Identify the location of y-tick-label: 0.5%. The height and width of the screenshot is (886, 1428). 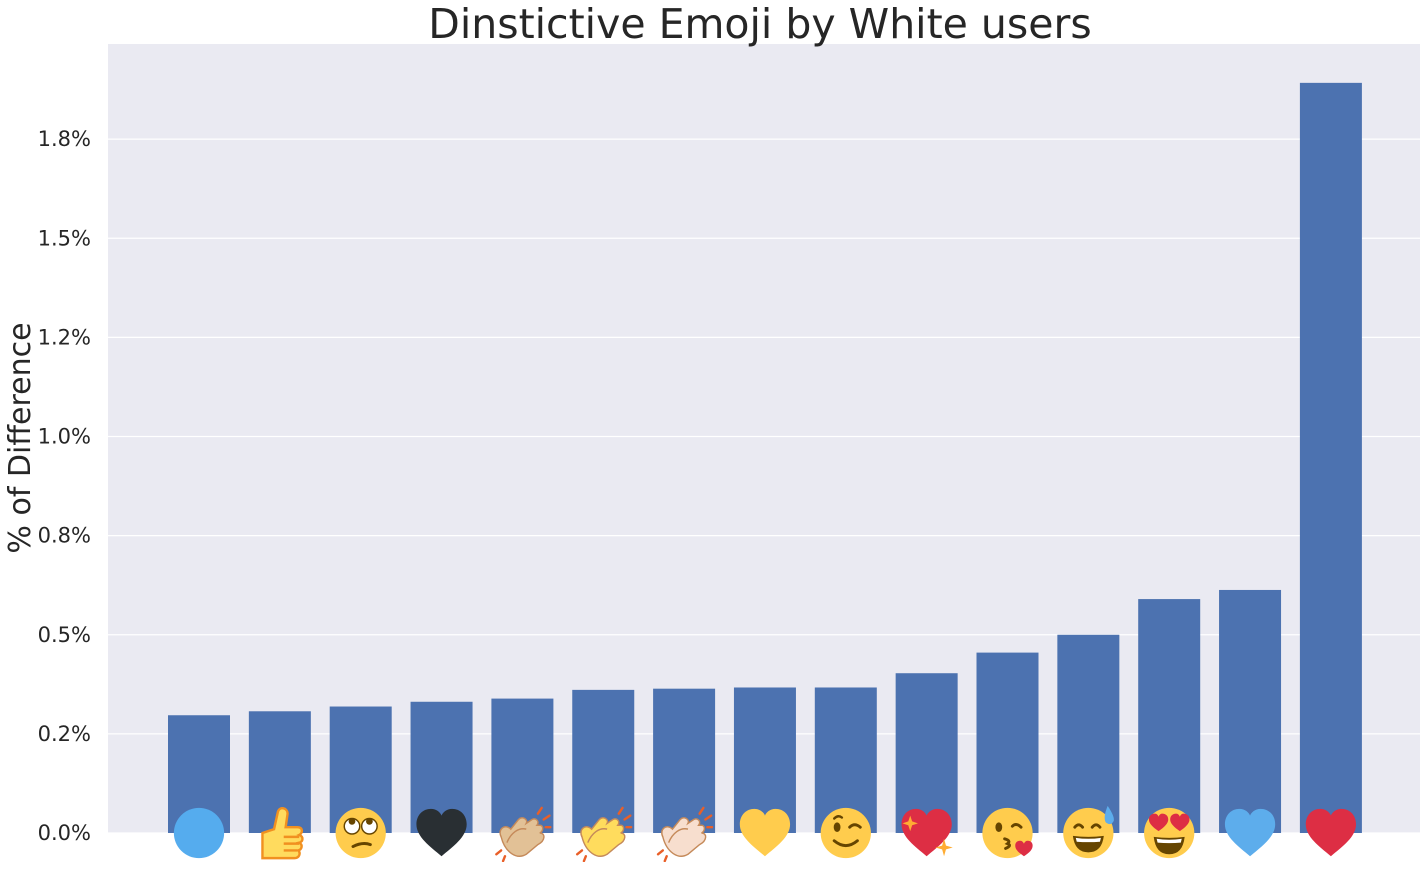
(64, 635).